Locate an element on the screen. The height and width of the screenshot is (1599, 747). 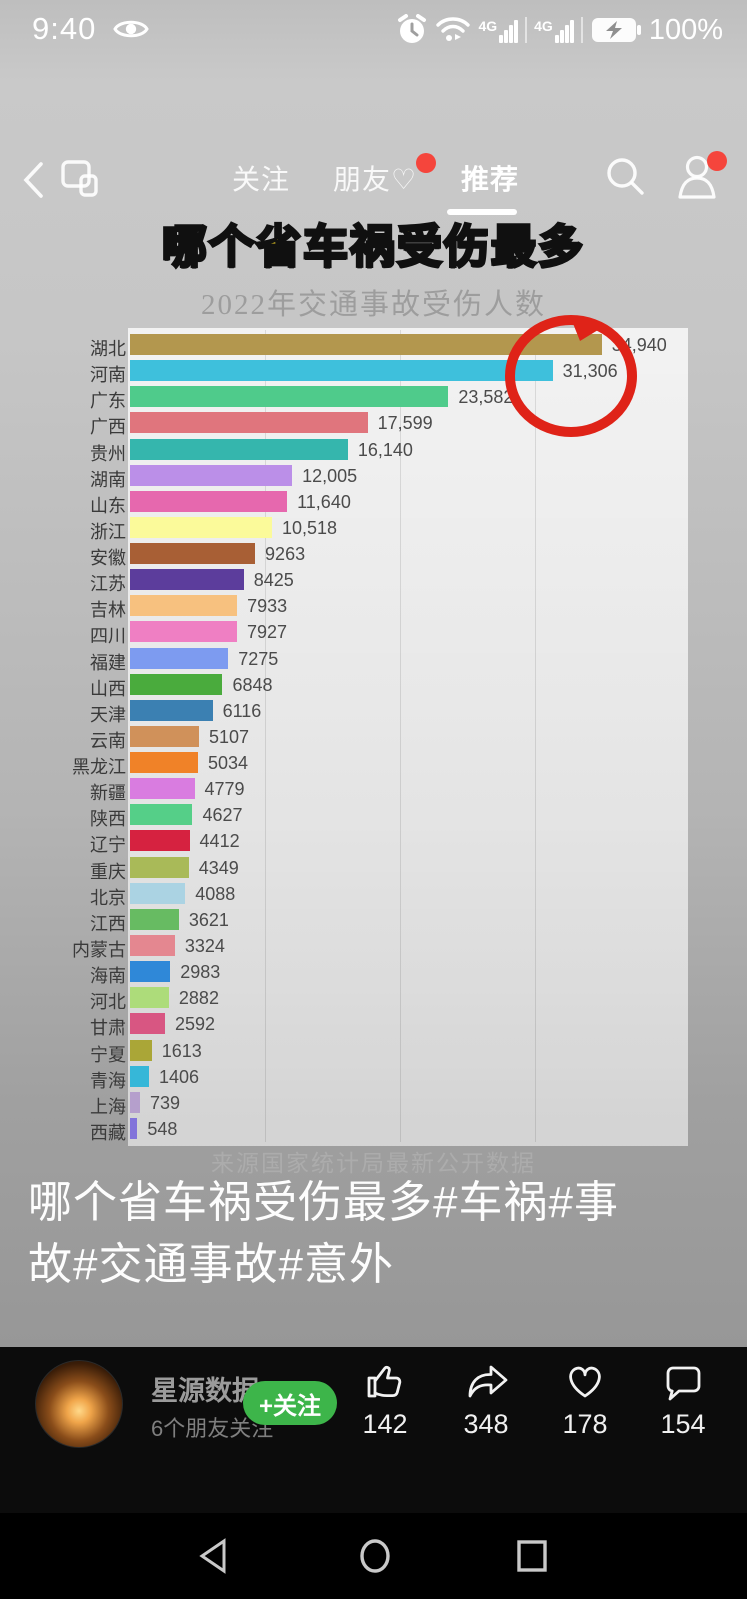
multi-screen-icon is located at coordinates (81, 178).